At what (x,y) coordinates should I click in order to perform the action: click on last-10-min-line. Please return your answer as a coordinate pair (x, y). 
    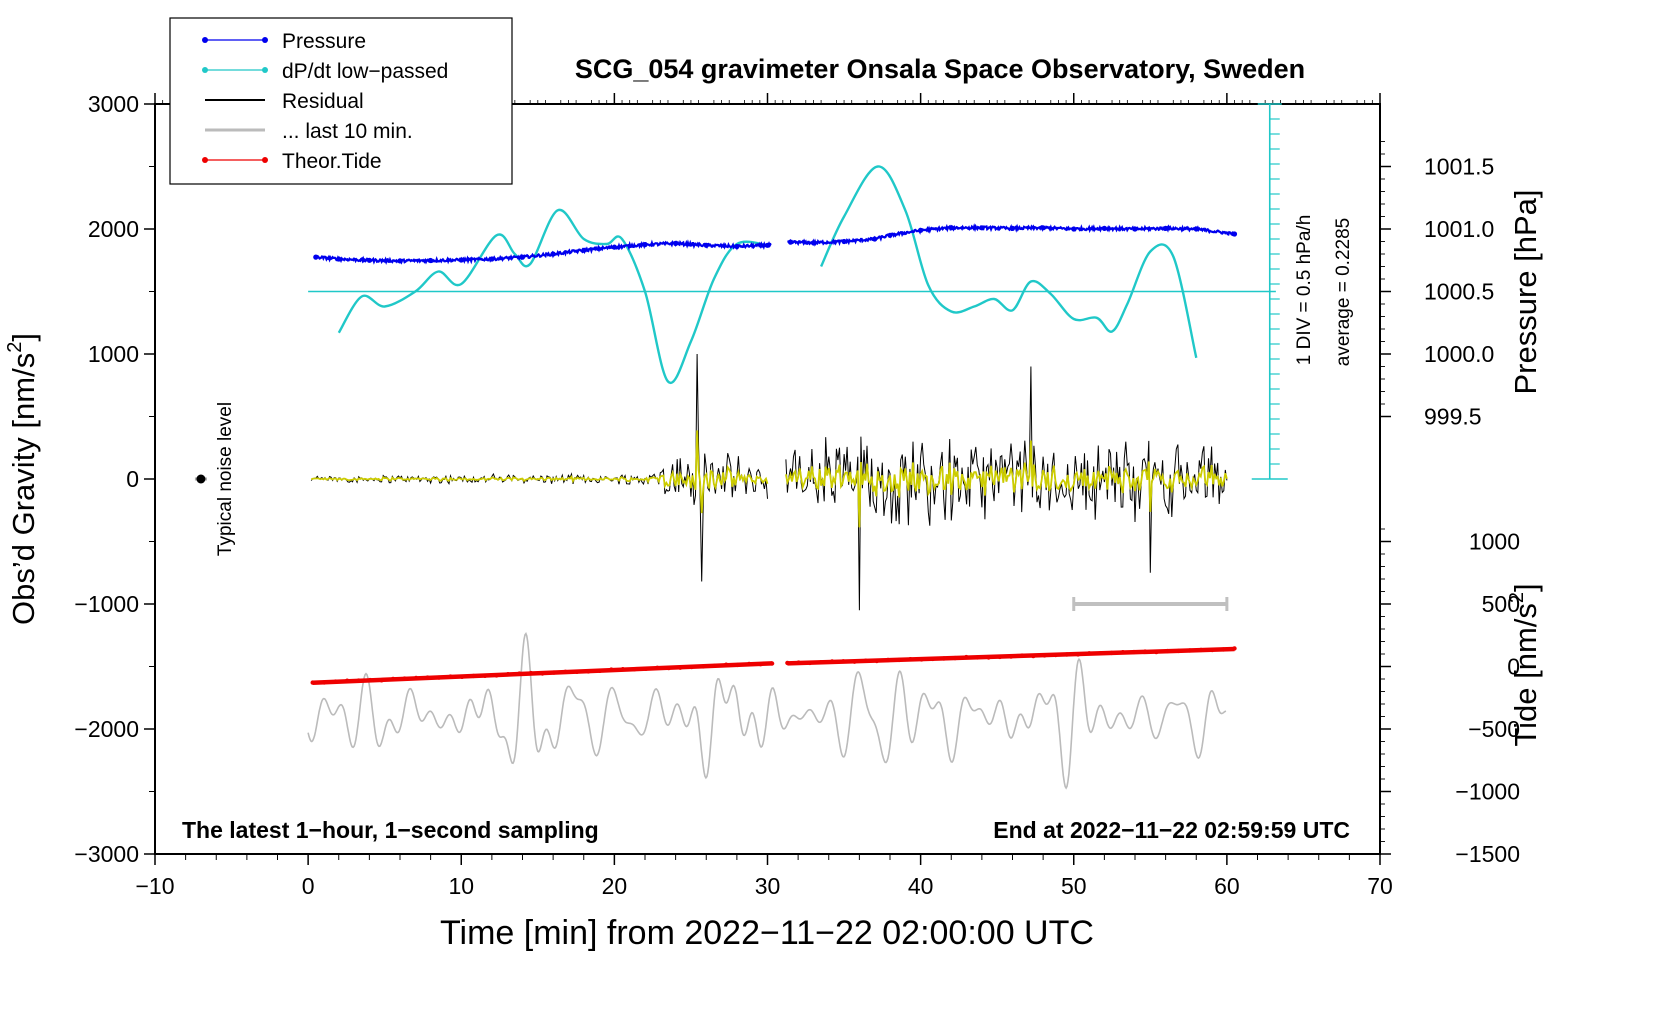
    Looking at the image, I should click on (767, 710).